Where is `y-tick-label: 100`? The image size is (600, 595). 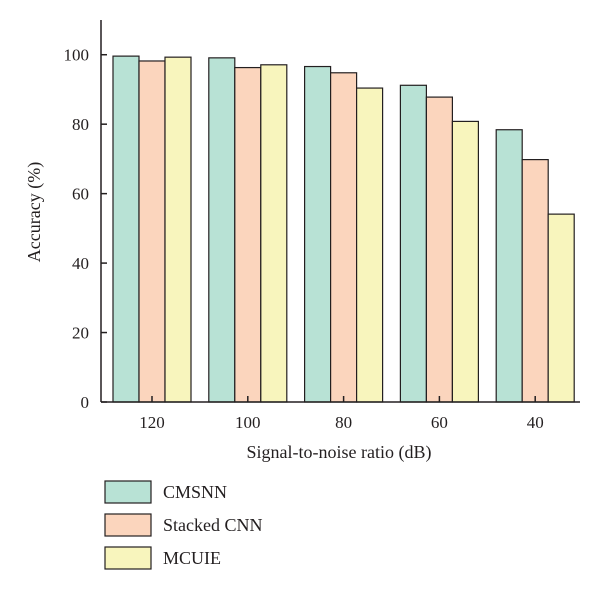 y-tick-label: 100 is located at coordinates (77, 55).